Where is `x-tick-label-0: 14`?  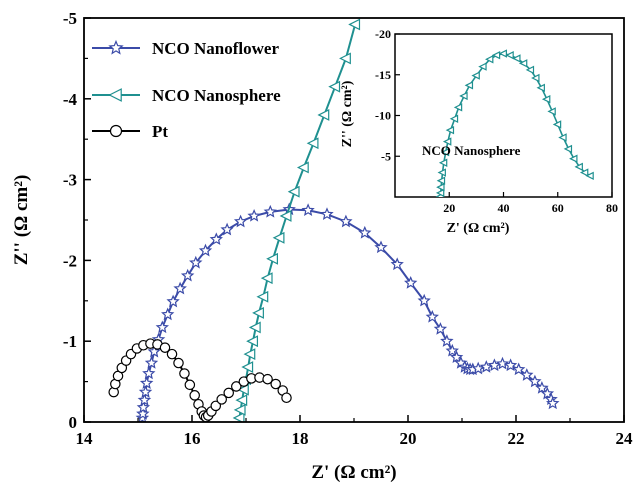 x-tick-label-0: 14 is located at coordinates (85, 438).